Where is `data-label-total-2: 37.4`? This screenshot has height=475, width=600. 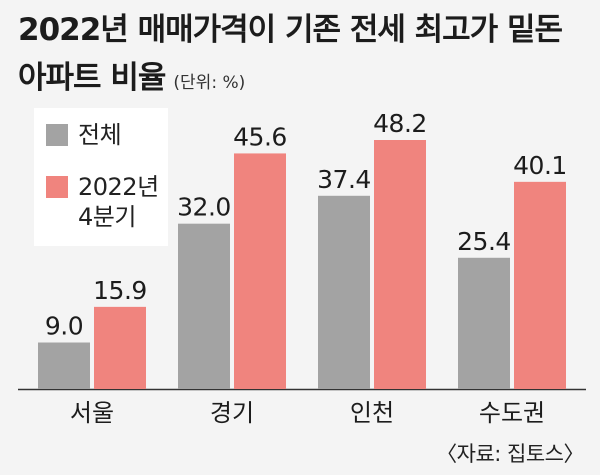 data-label-total-2: 37.4 is located at coordinates (344, 179).